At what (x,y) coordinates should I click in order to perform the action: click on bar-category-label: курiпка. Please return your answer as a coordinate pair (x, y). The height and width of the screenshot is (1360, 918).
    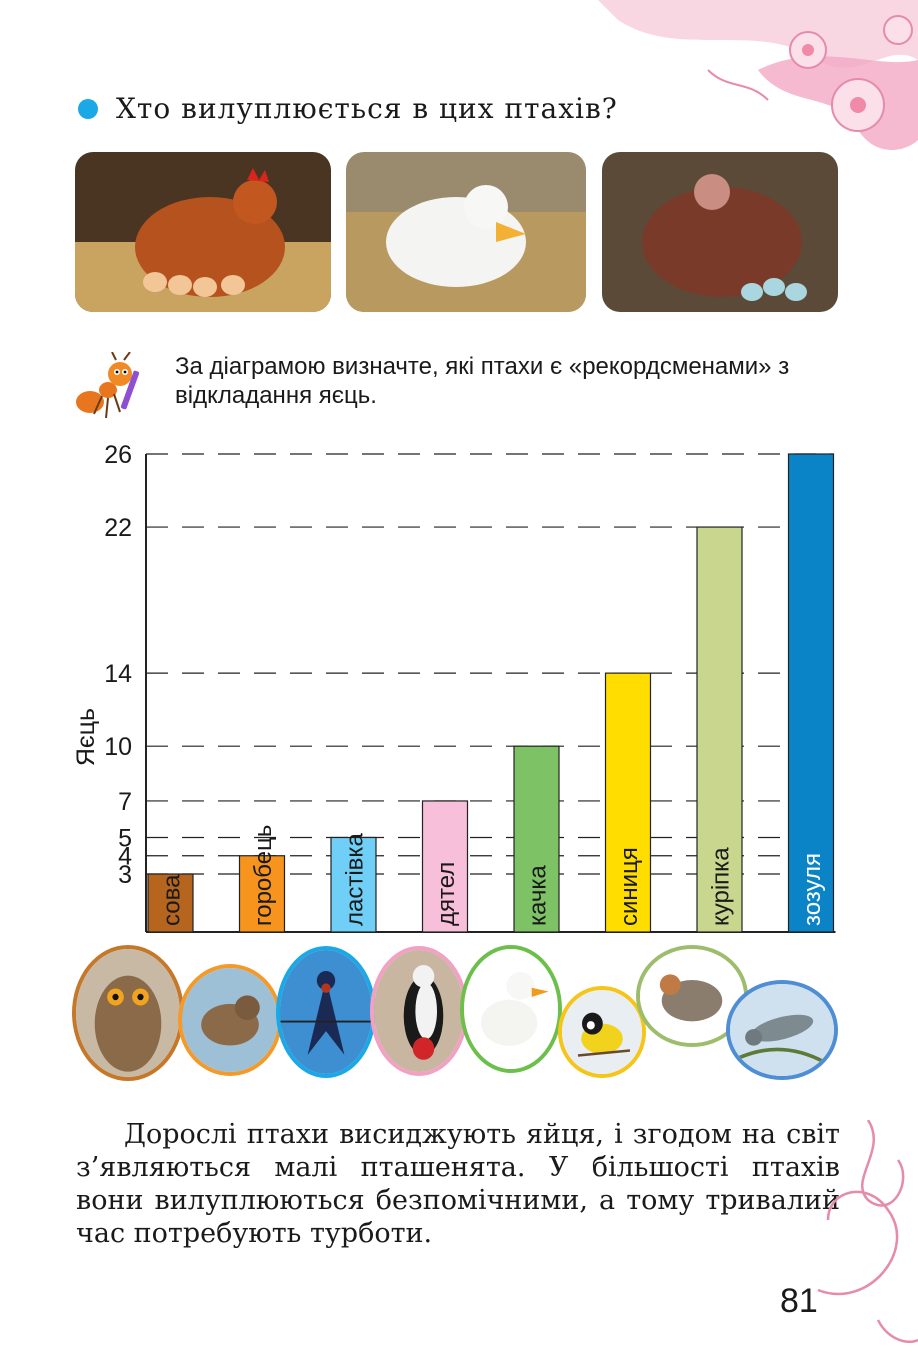
    Looking at the image, I should click on (721, 886).